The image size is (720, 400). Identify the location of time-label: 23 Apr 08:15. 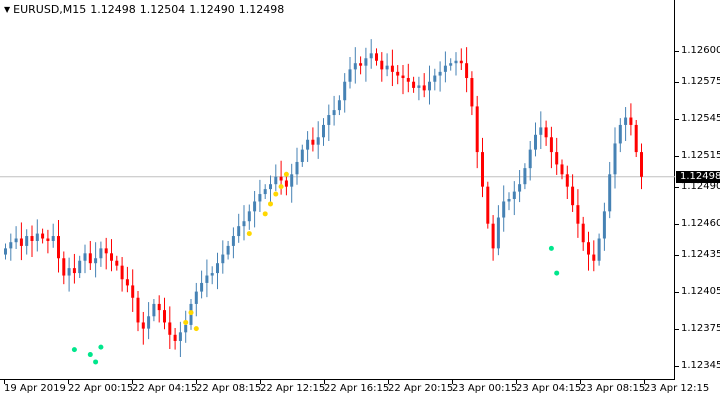
(613, 388).